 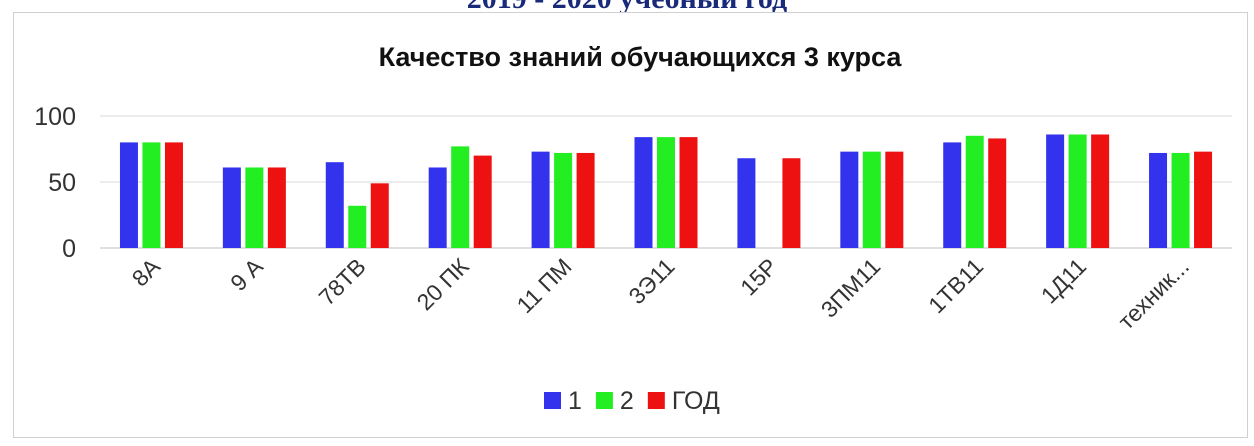 What do you see at coordinates (575, 401) in the screenshot?
I see `legend-label: 1` at bounding box center [575, 401].